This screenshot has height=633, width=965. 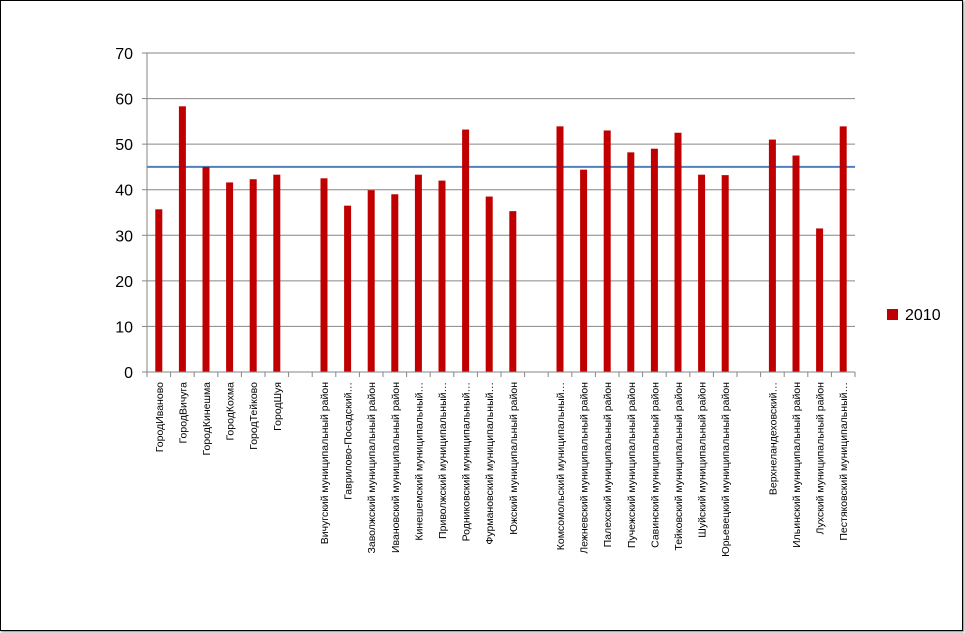 What do you see at coordinates (278, 406) in the screenshot?
I see `category-label: ГородШуя` at bounding box center [278, 406].